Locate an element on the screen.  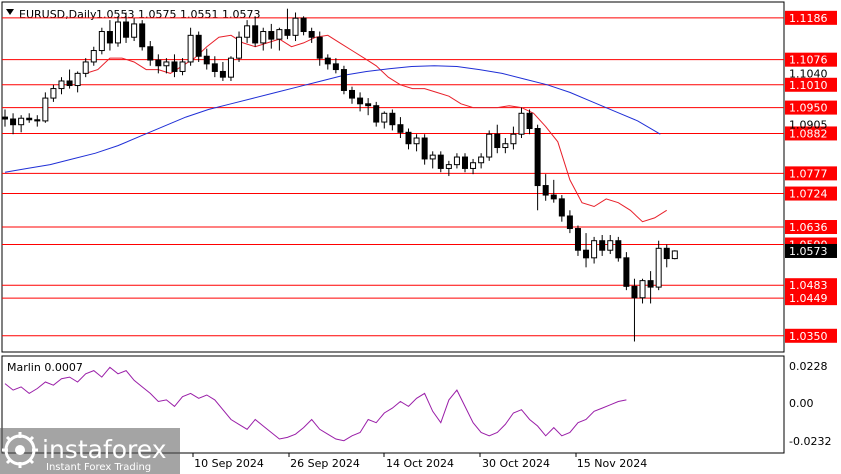
price-level-label: 1.0724 is located at coordinates (808, 194).